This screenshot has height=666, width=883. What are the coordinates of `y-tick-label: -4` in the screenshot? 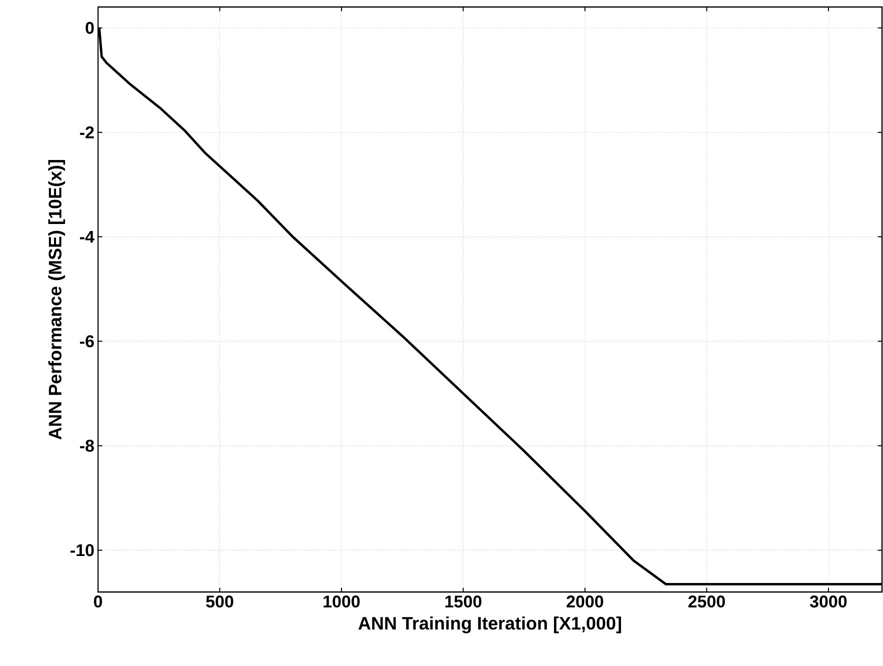 It's located at (87, 236).